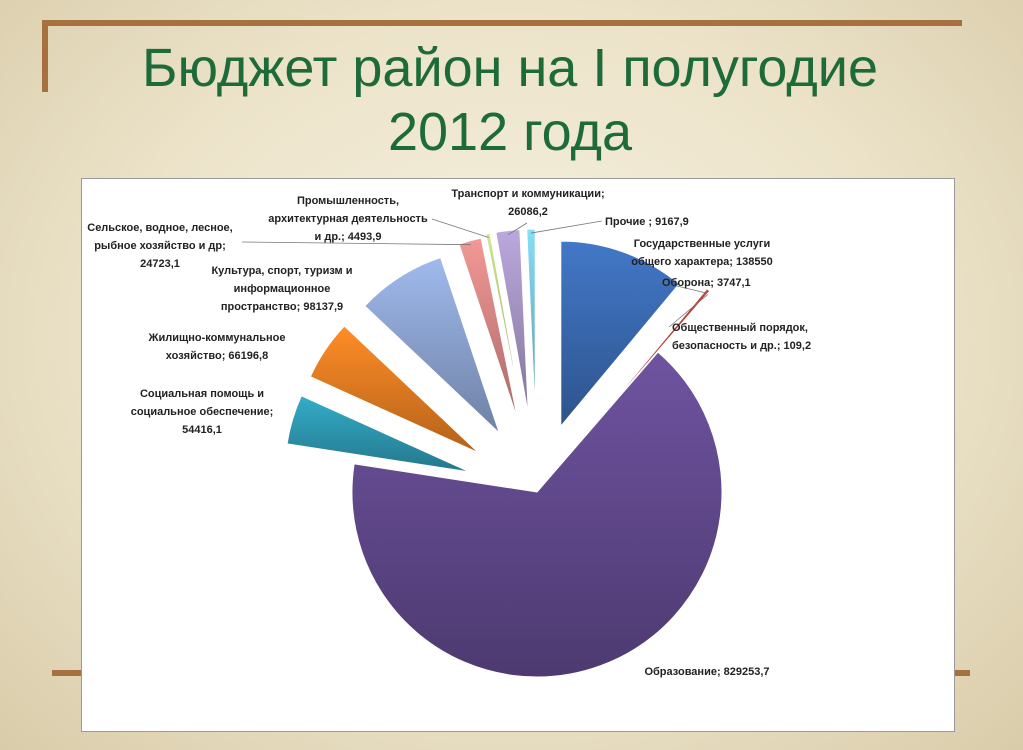 This screenshot has height=750, width=1023. I want to click on frame-left-bar, so click(45, 56).